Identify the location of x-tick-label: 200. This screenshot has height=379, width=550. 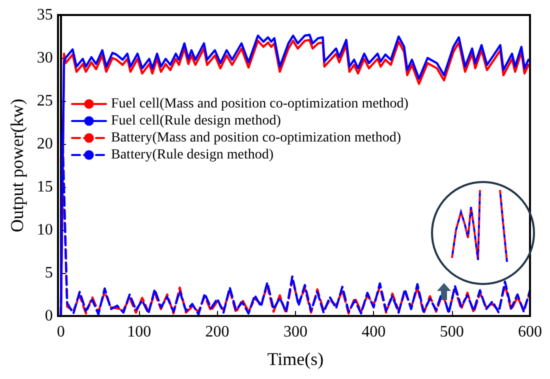
(217, 332).